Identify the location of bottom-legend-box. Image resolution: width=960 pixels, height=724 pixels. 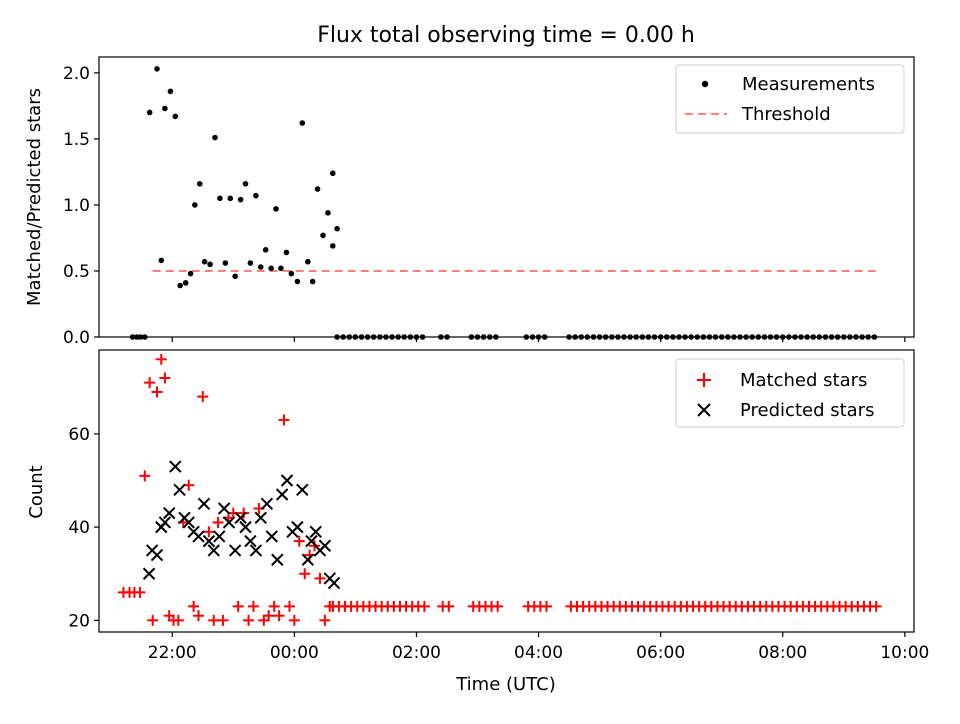
(790, 393).